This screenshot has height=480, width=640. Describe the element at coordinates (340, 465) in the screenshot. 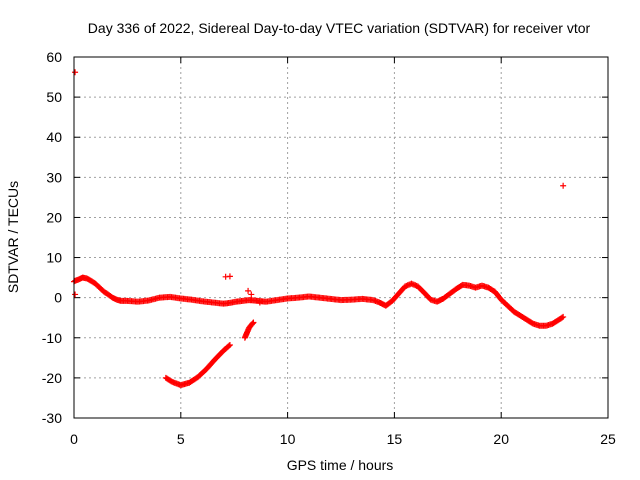

I see `x-axis-label: GPS time / hours` at that location.